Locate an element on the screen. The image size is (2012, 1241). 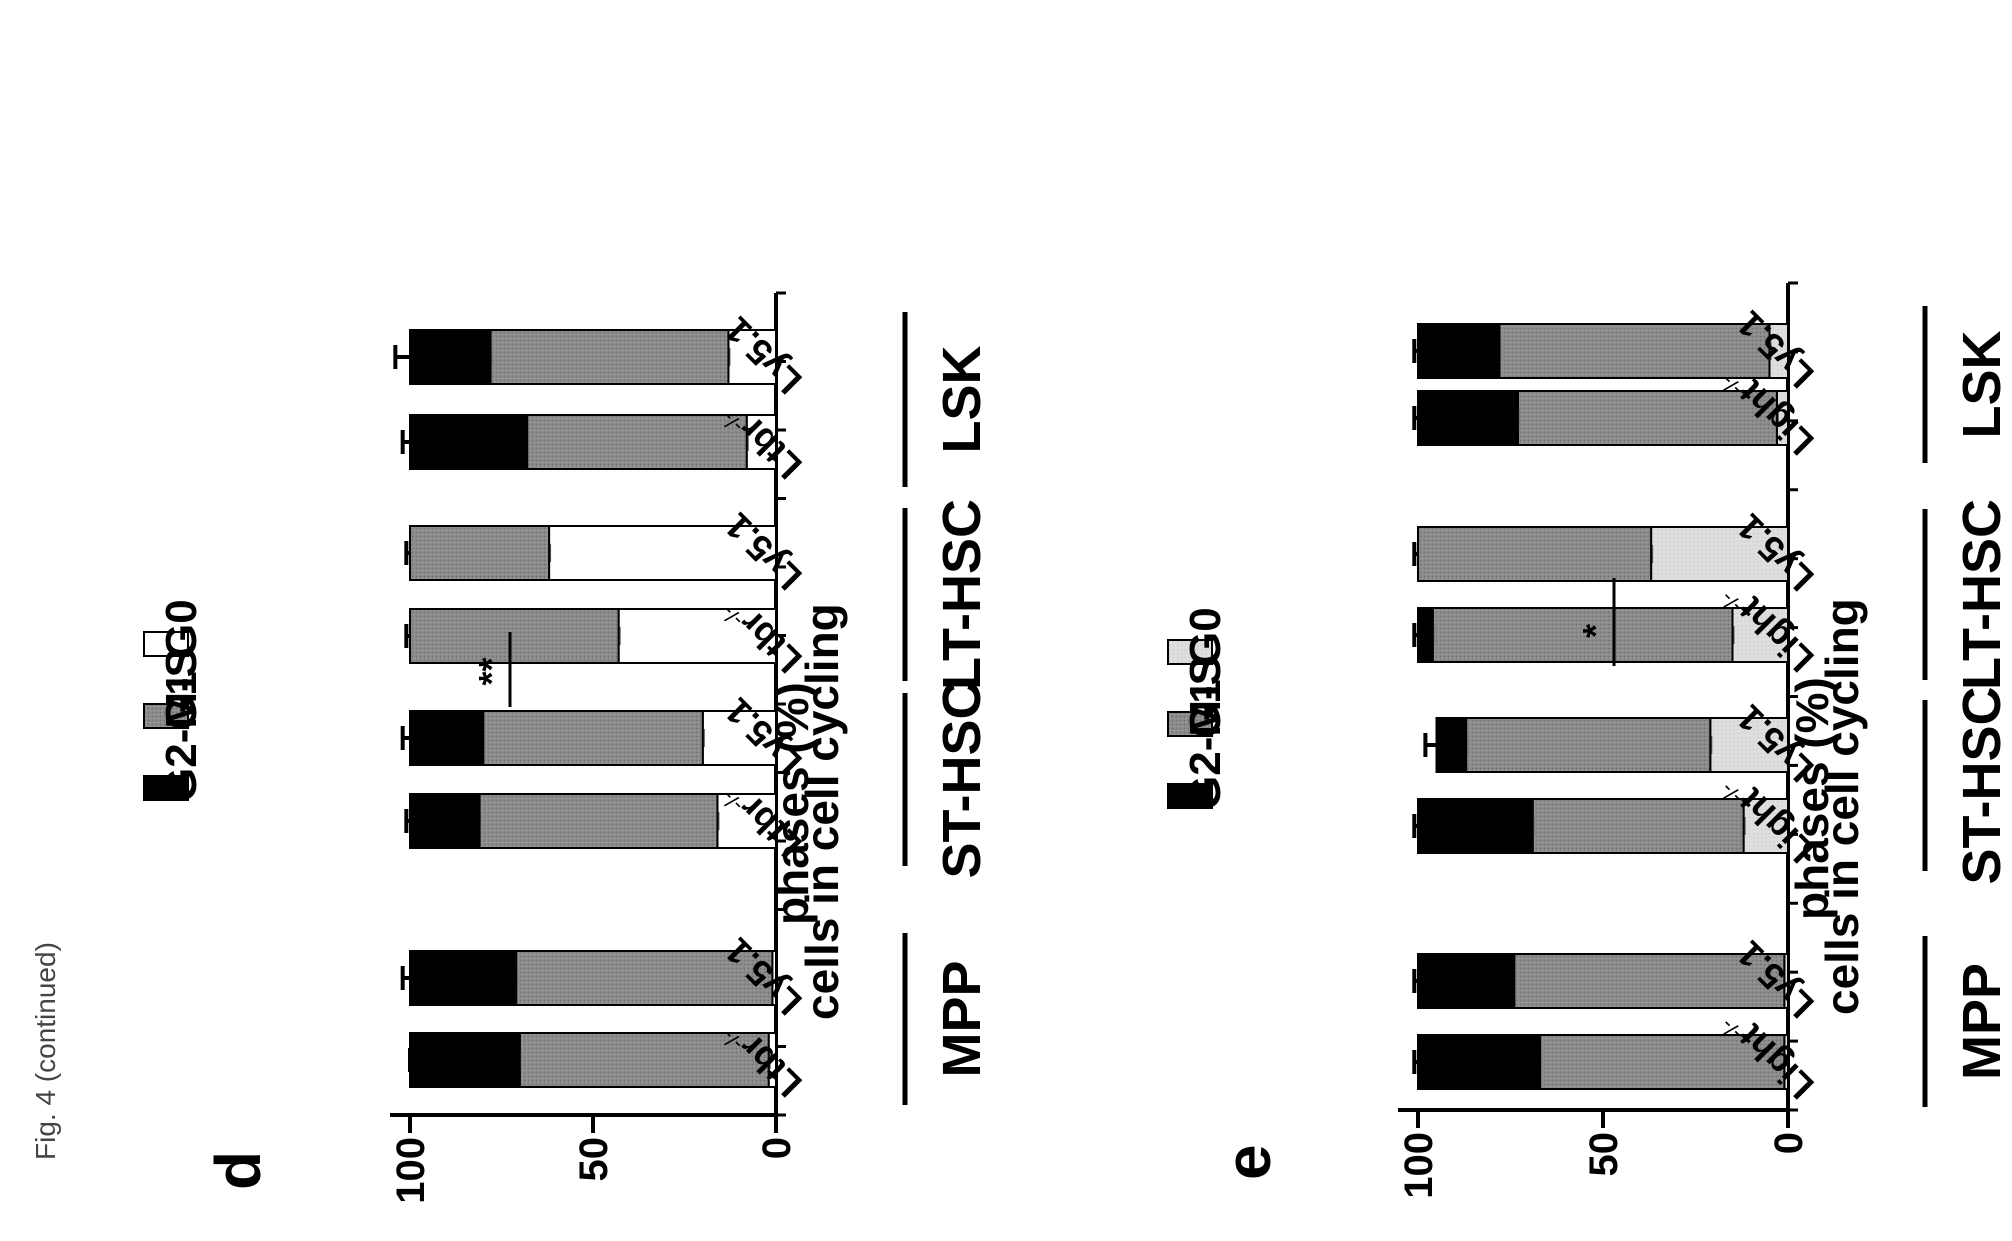
significance-marker: * is located at coordinates (1595, 631).